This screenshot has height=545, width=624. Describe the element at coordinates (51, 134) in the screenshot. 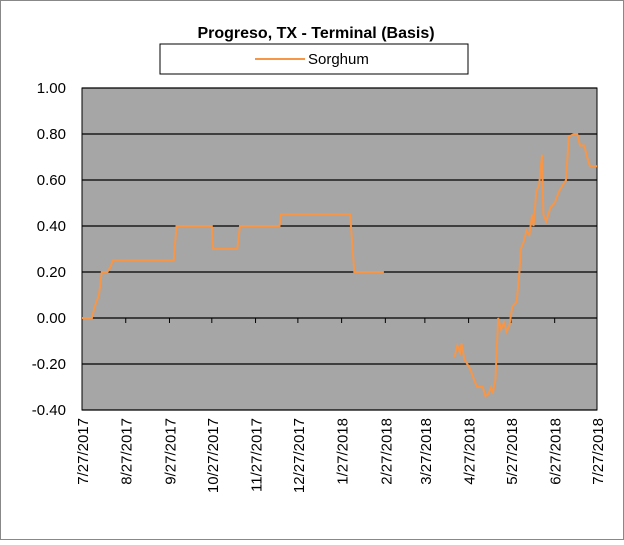

I see `y-tick-label: 0.80` at that location.